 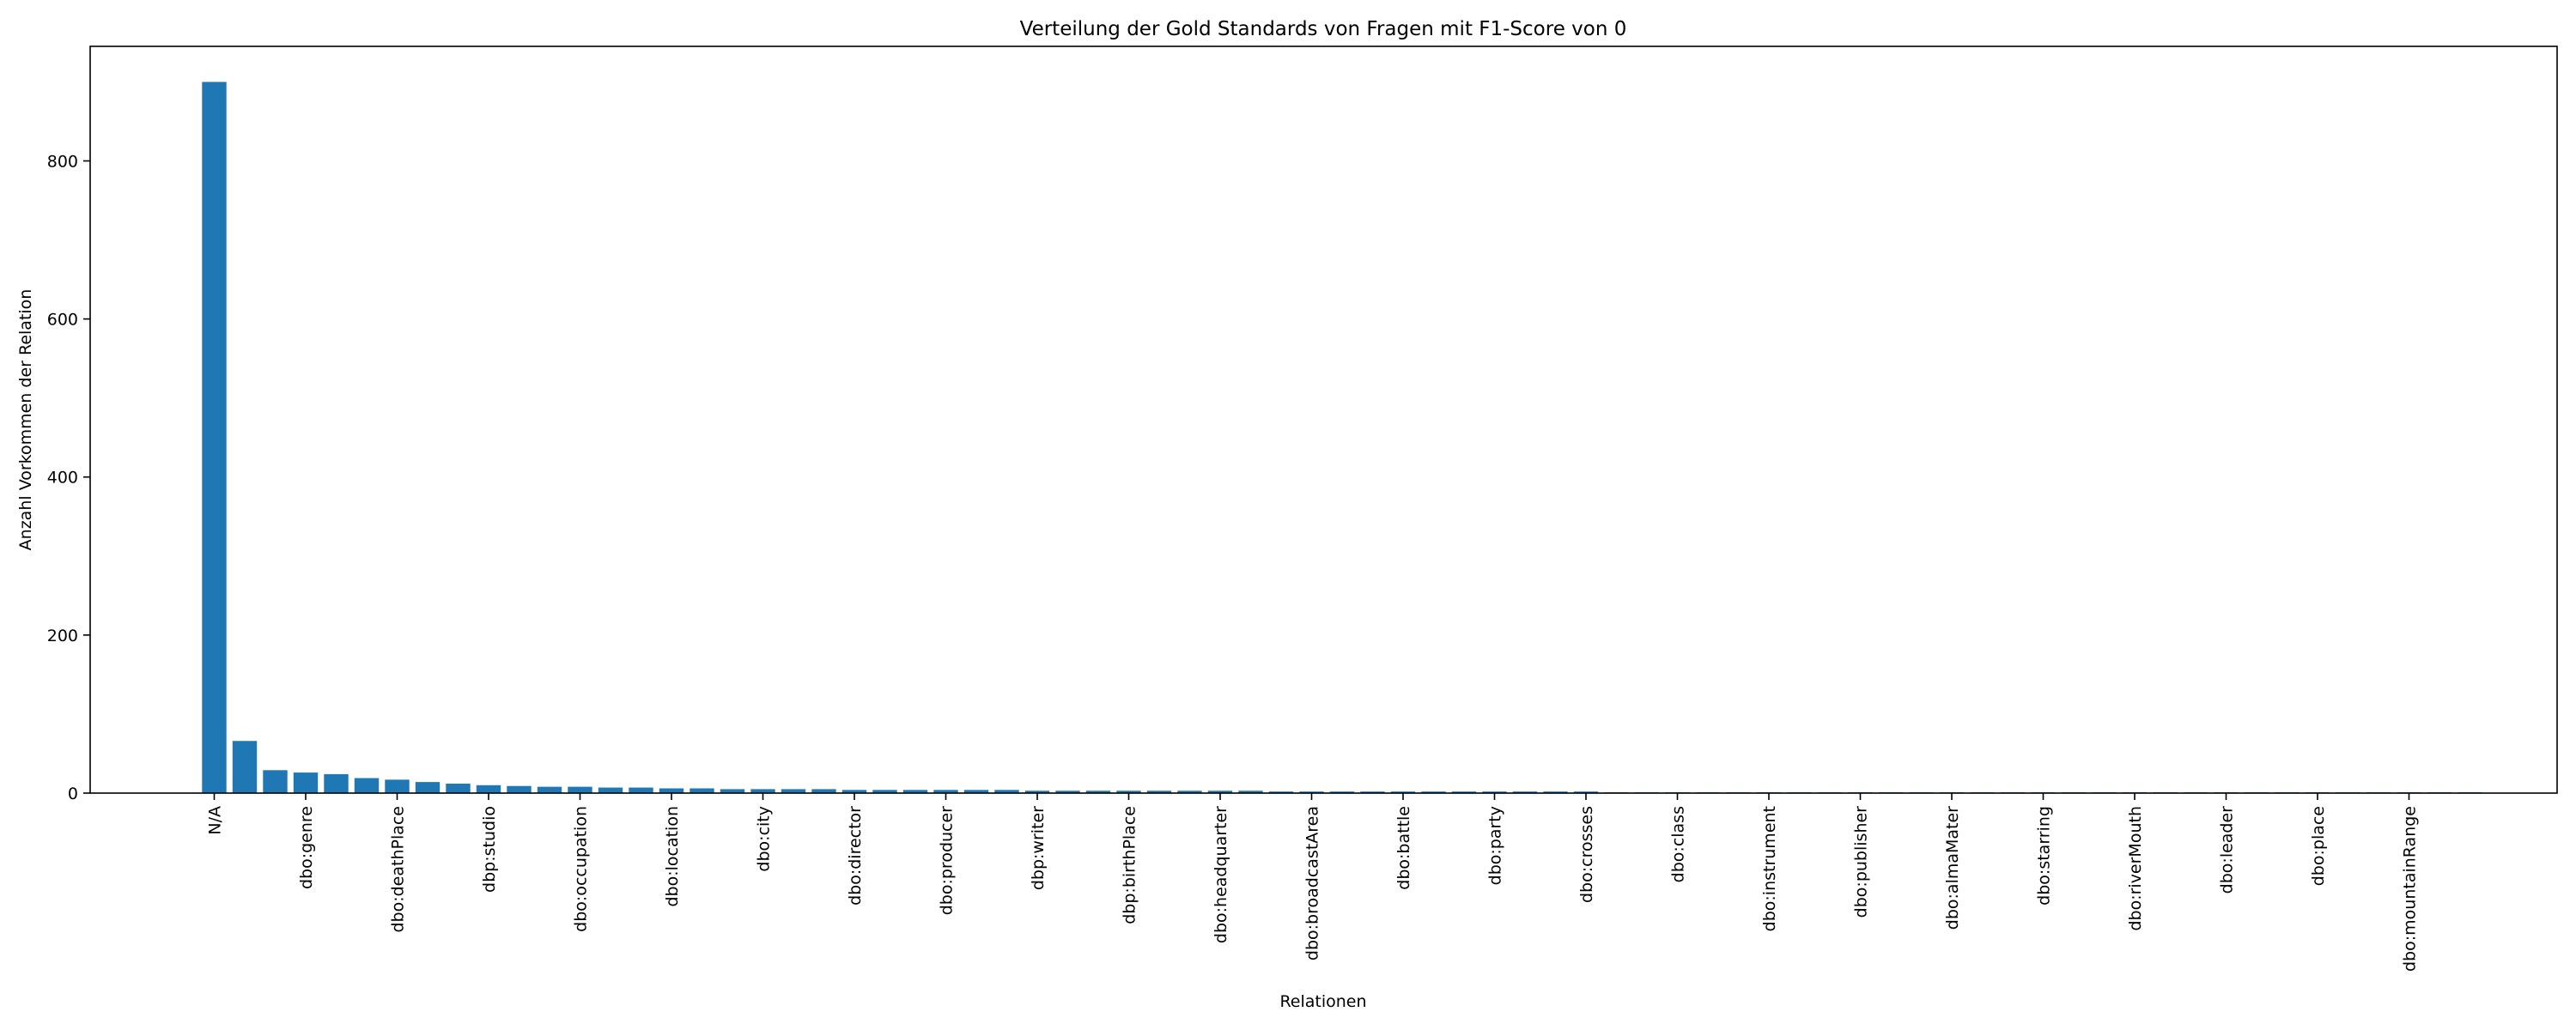 I want to click on x-tick-label: dbo:genre, so click(x=306, y=847).